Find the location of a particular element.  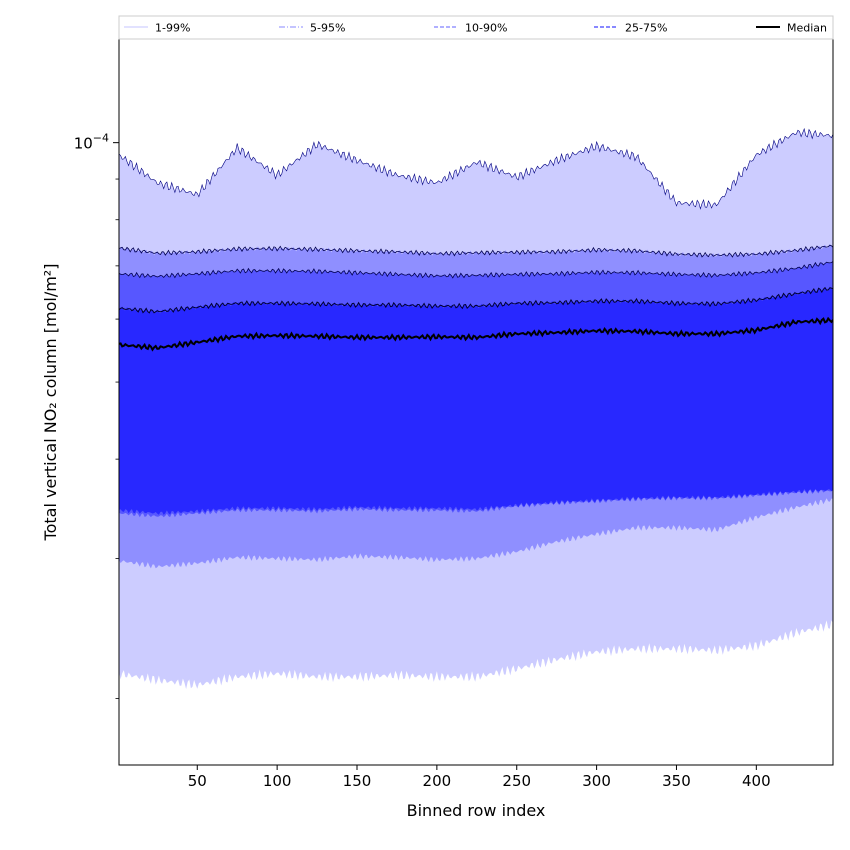

legend-entry-label: Median is located at coordinates (807, 28).